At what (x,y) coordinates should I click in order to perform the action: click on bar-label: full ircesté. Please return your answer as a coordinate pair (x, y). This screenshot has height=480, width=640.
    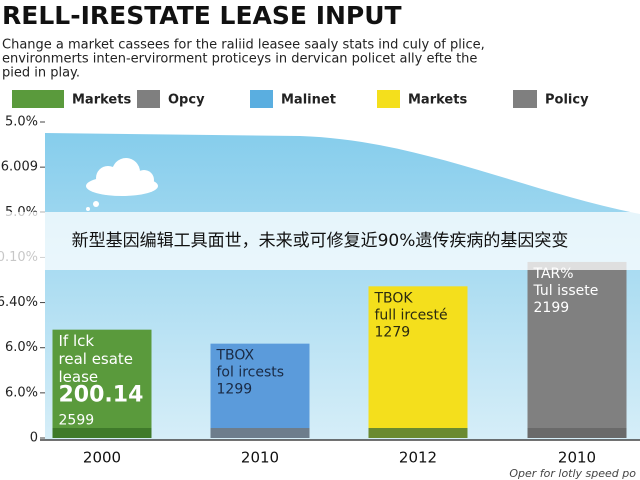
    Looking at the image, I should click on (411, 315).